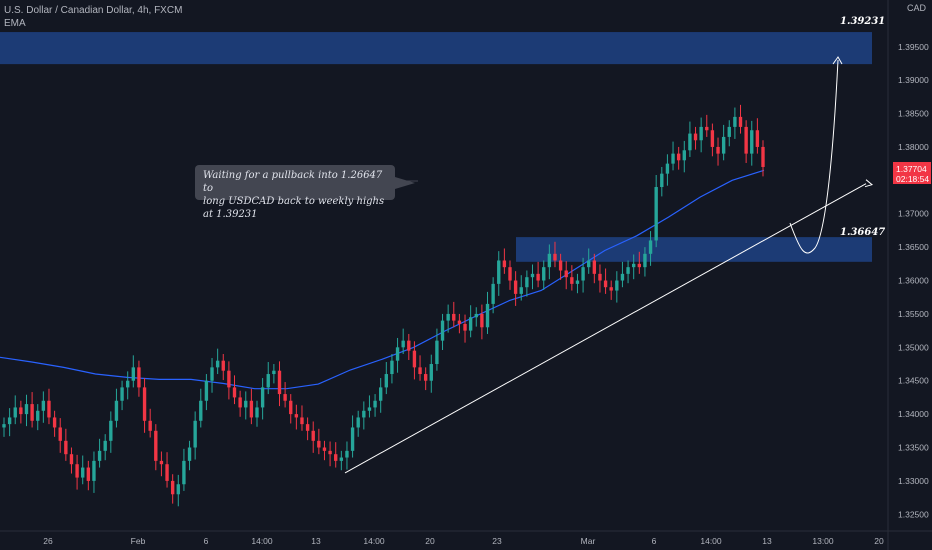  I want to click on symbol-title: U.S. Dollar / Canadian Dollar, 4h, FXCM, so click(93, 10).